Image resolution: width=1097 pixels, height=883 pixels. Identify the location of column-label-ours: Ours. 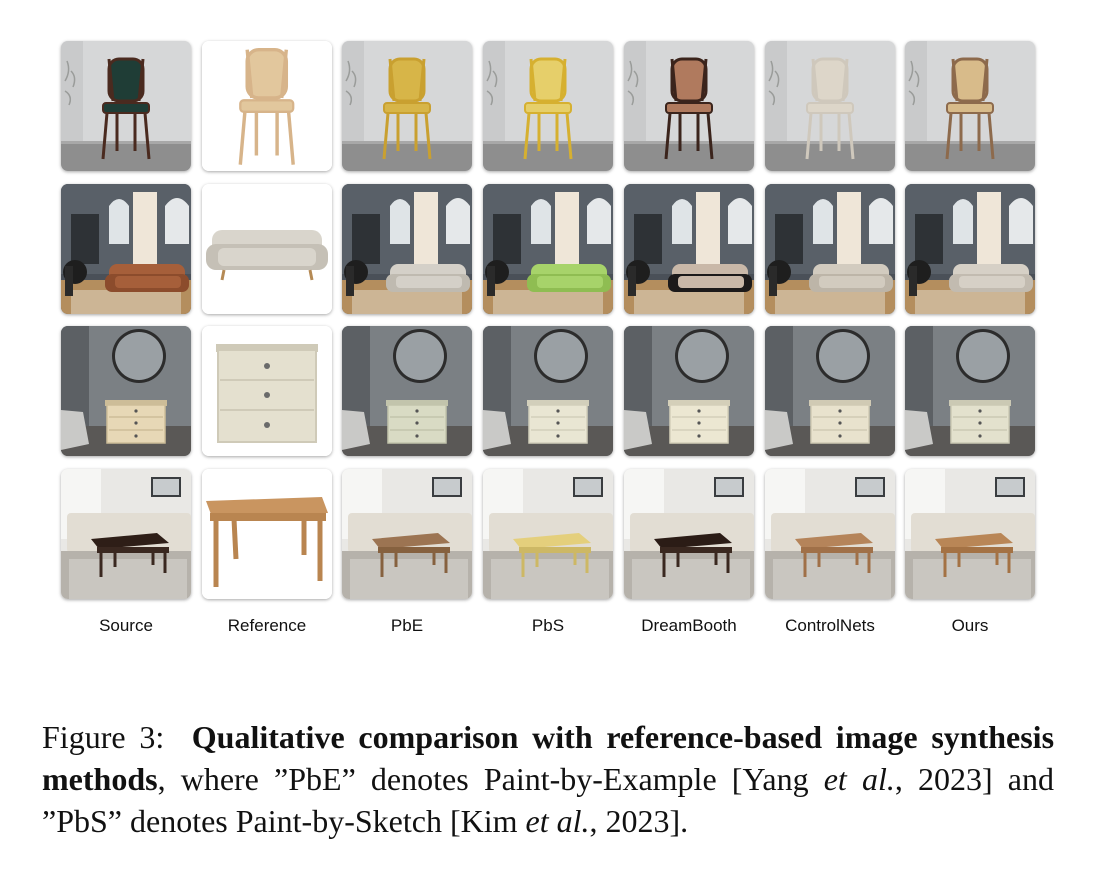
(970, 625).